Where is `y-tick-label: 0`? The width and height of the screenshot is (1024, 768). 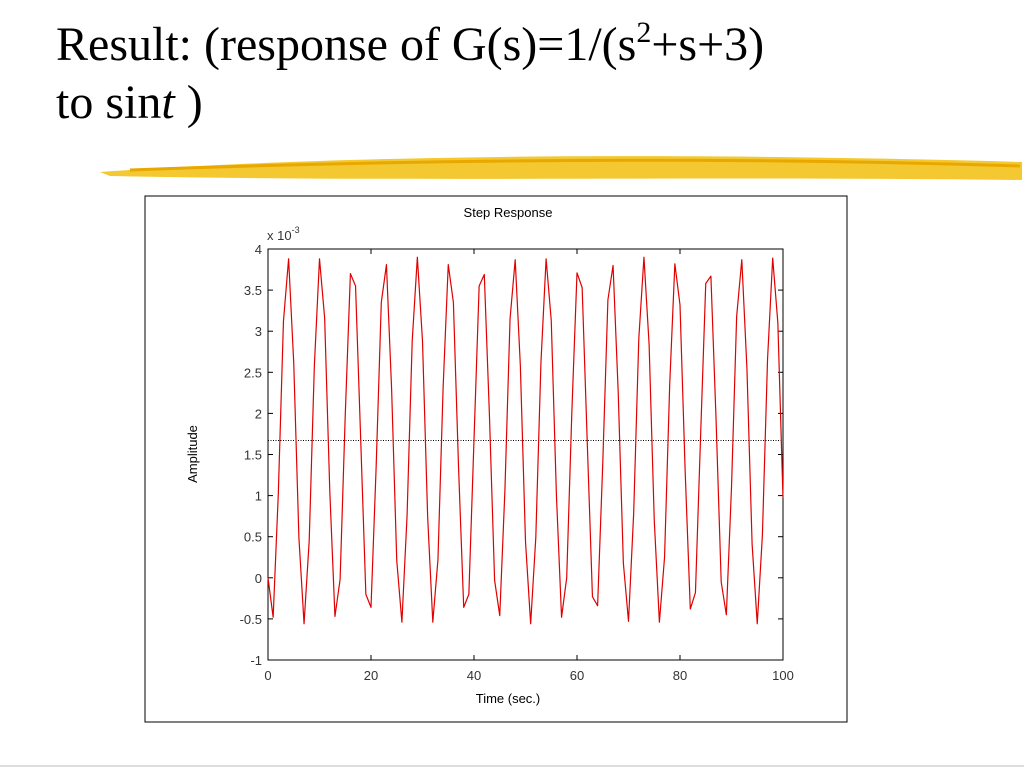 y-tick-label: 0 is located at coordinates (258, 578).